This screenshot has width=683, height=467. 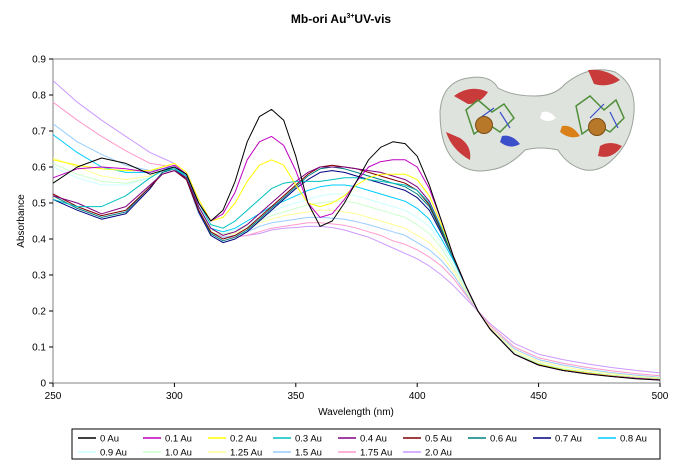 What do you see at coordinates (39, 276) in the screenshot?
I see `y-tick-label: 0.3` at bounding box center [39, 276].